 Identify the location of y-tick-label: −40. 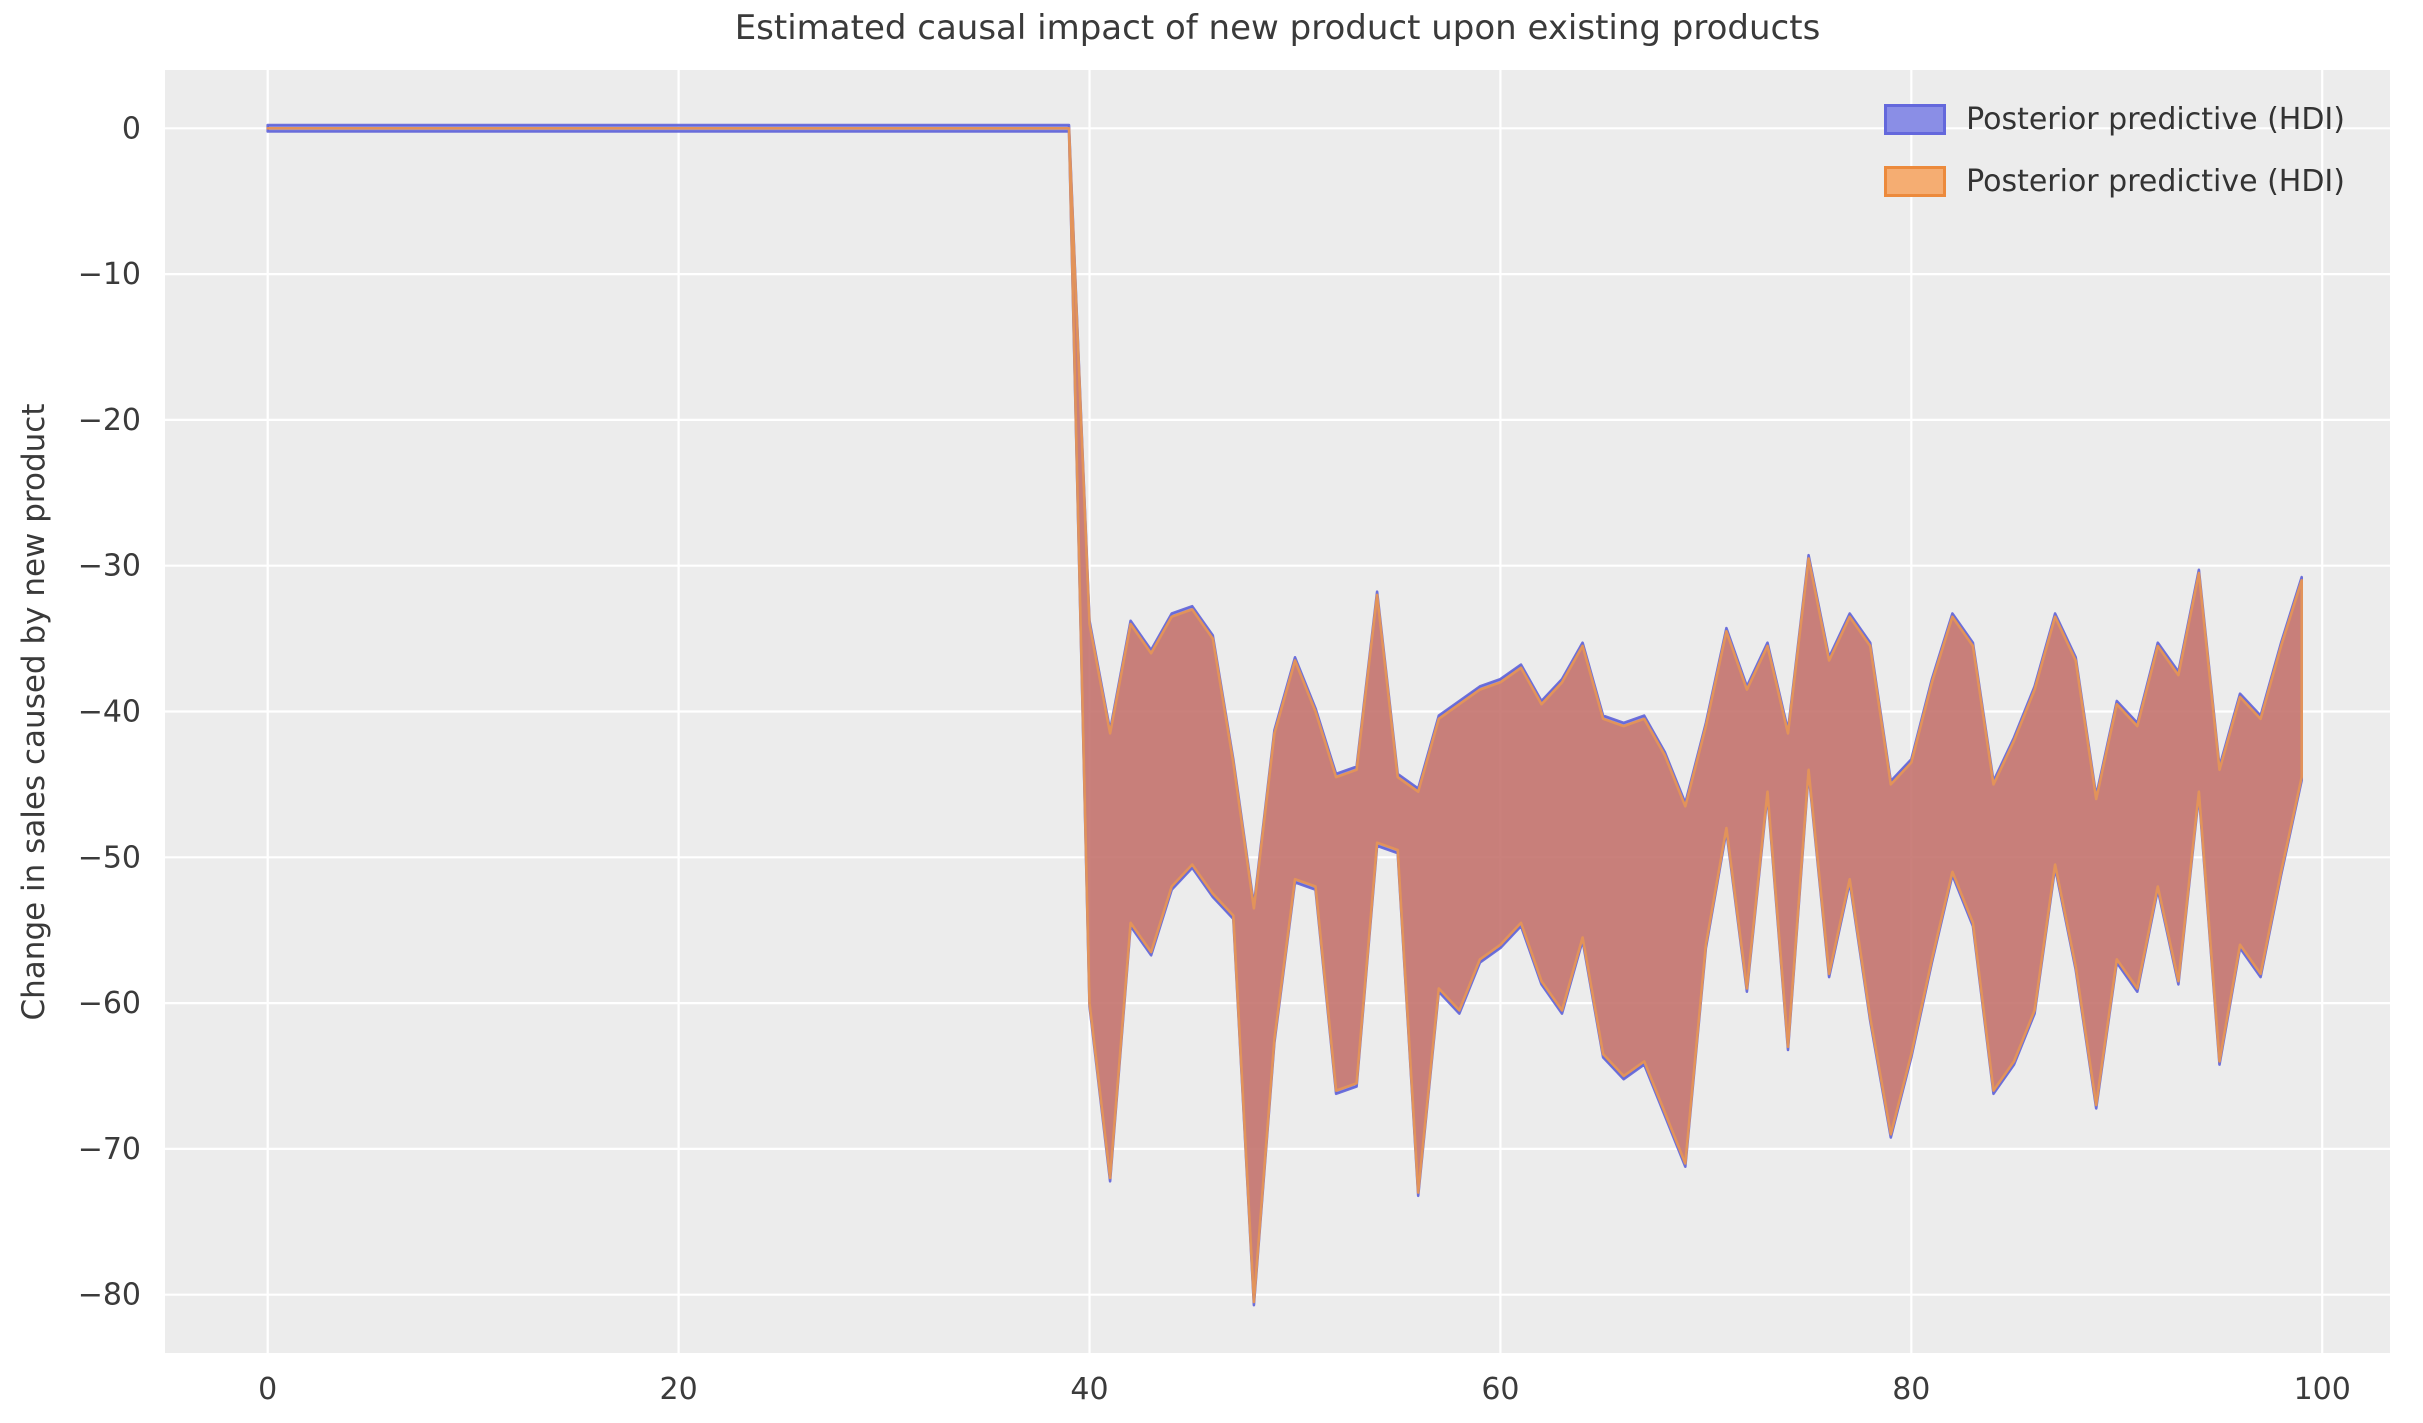
(109, 712).